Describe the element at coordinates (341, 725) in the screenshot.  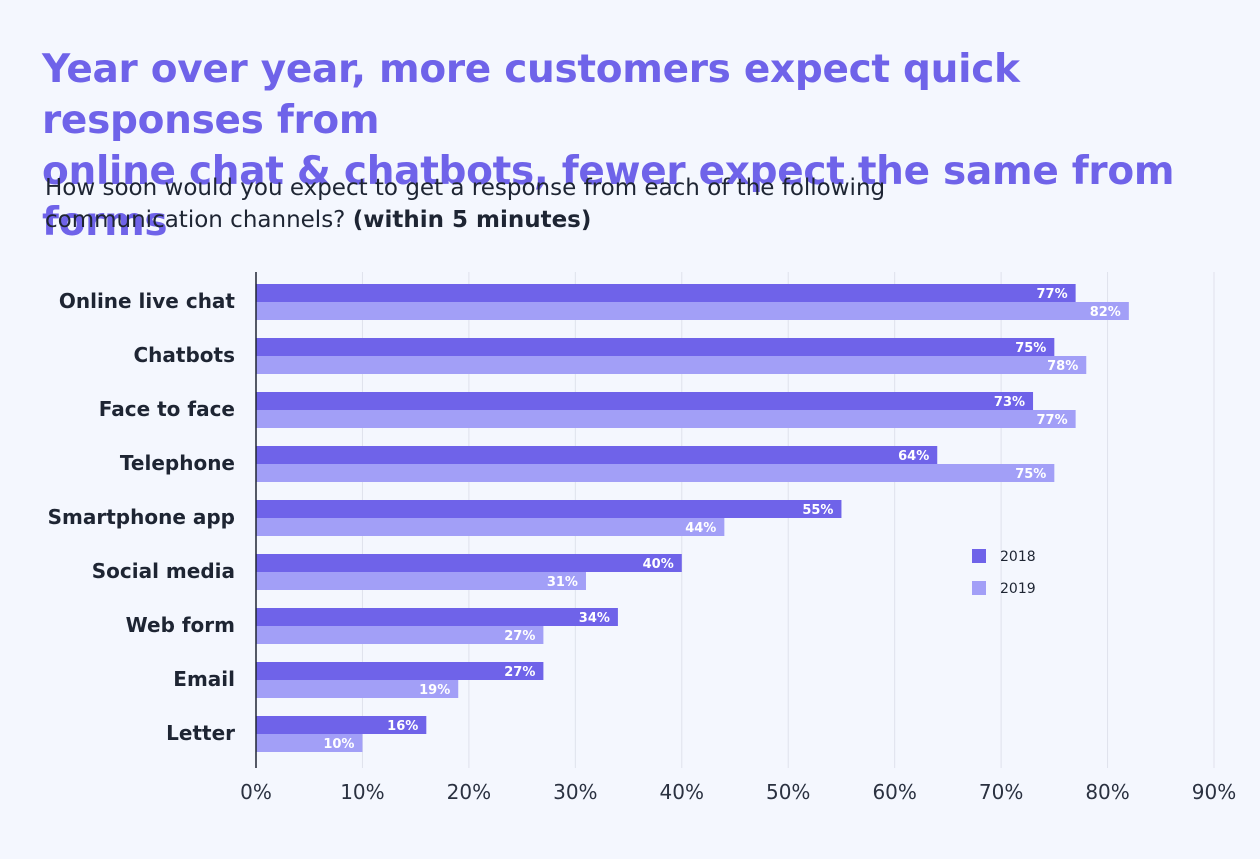
I see `bar-2018-letter` at that location.